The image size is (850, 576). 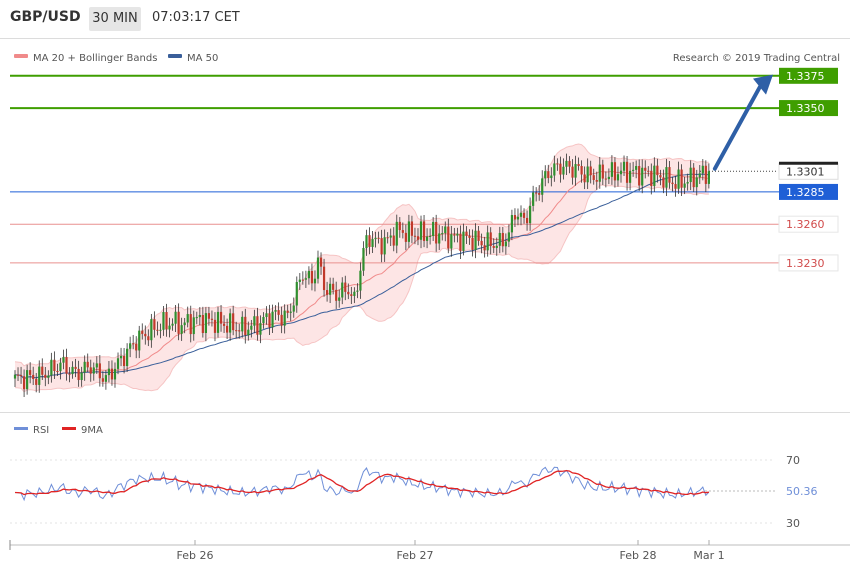 What do you see at coordinates (21, 428) in the screenshot?
I see `rsi-legend-swatch` at bounding box center [21, 428].